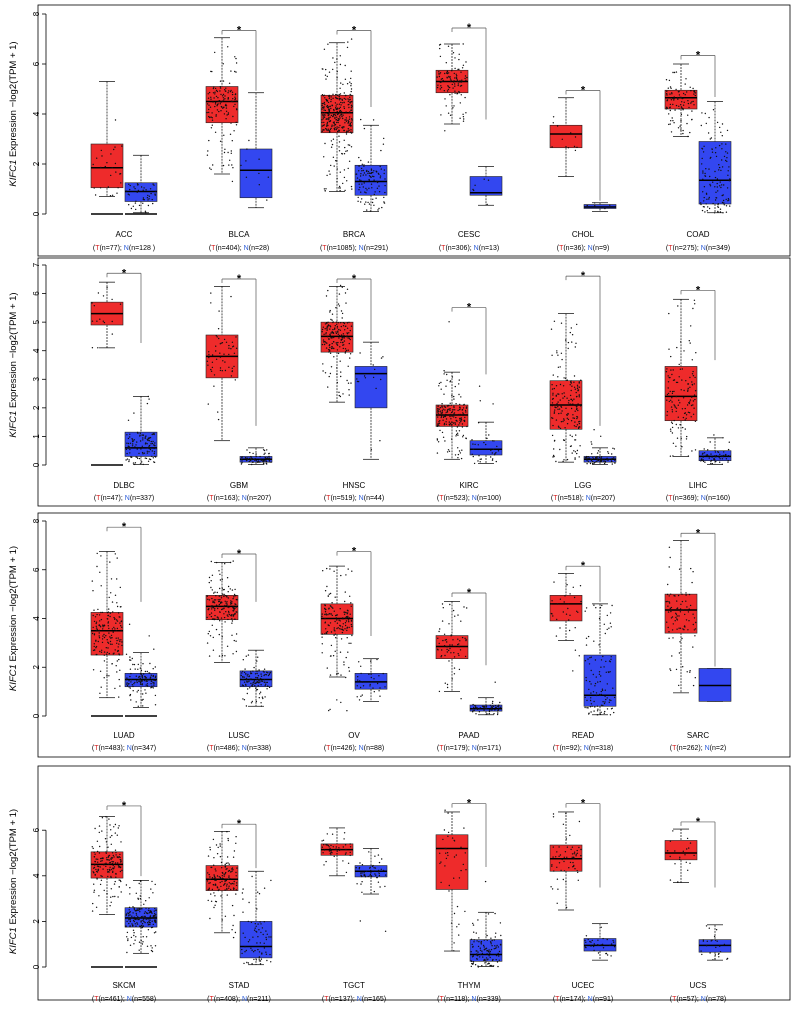 Image resolution: width=799 pixels, height=1015 pixels. Describe the element at coordinates (36, 875) in the screenshot. I see `y-tick-label: 4` at that location.